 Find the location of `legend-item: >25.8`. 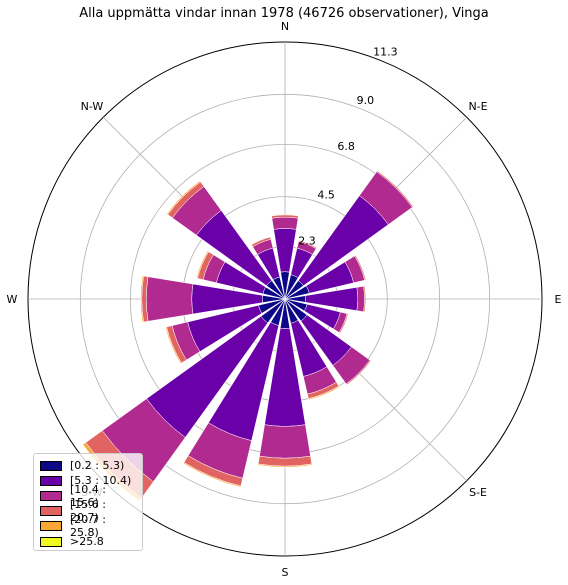

legend-item: >25.8 is located at coordinates (88, 541).